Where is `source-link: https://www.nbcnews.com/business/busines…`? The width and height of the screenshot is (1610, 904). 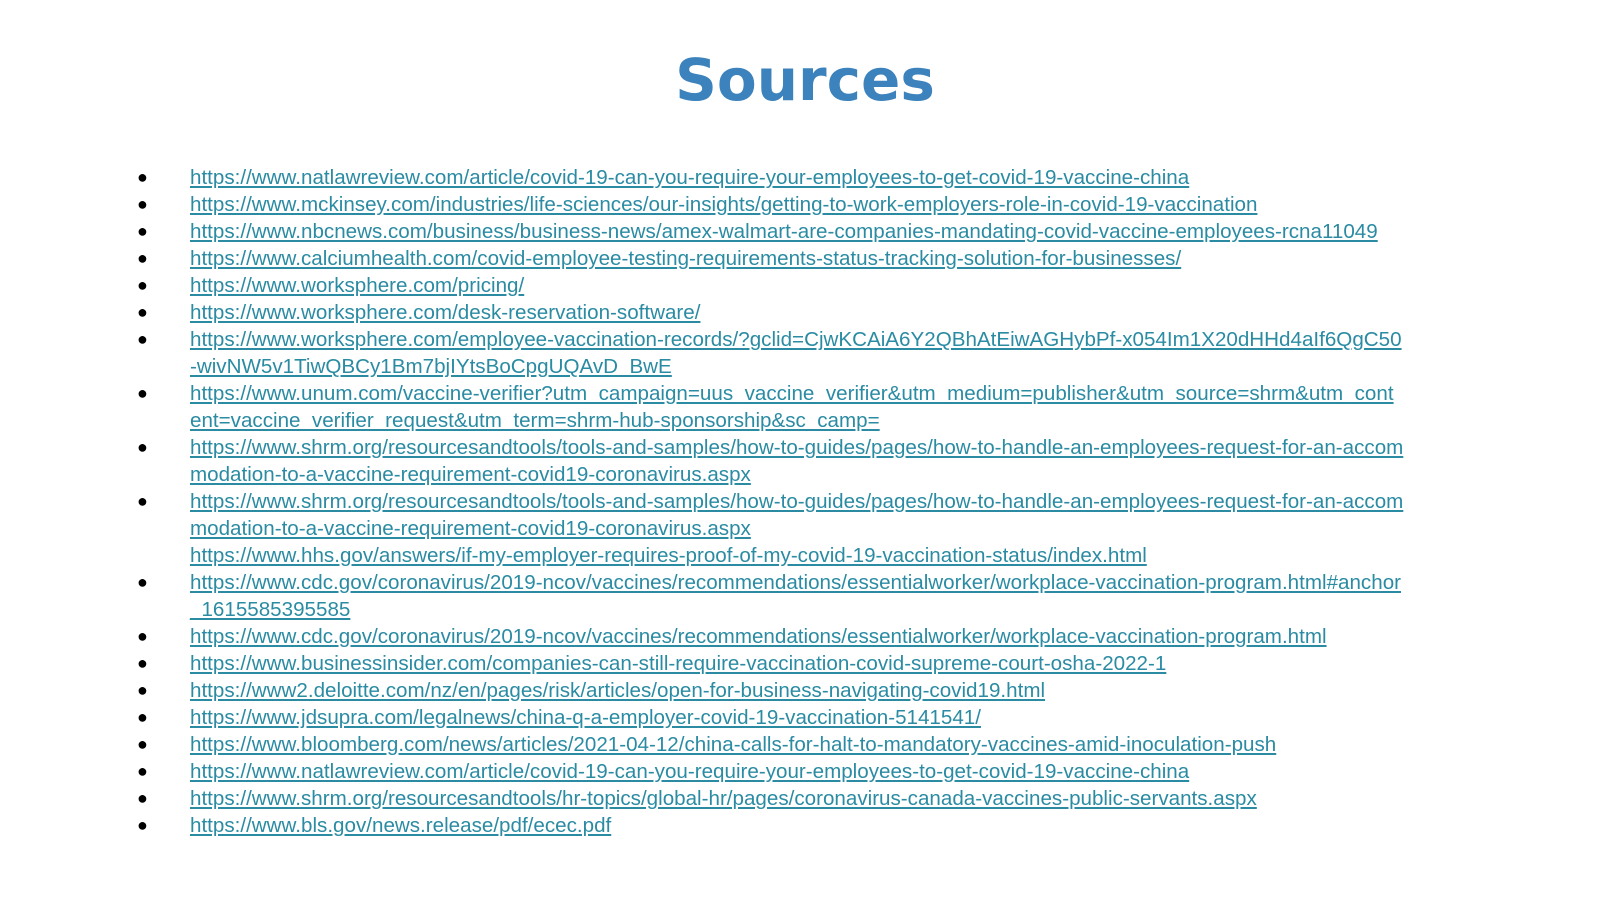
source-link: https://www.nbcnews.com/business/busines… is located at coordinates (784, 231).